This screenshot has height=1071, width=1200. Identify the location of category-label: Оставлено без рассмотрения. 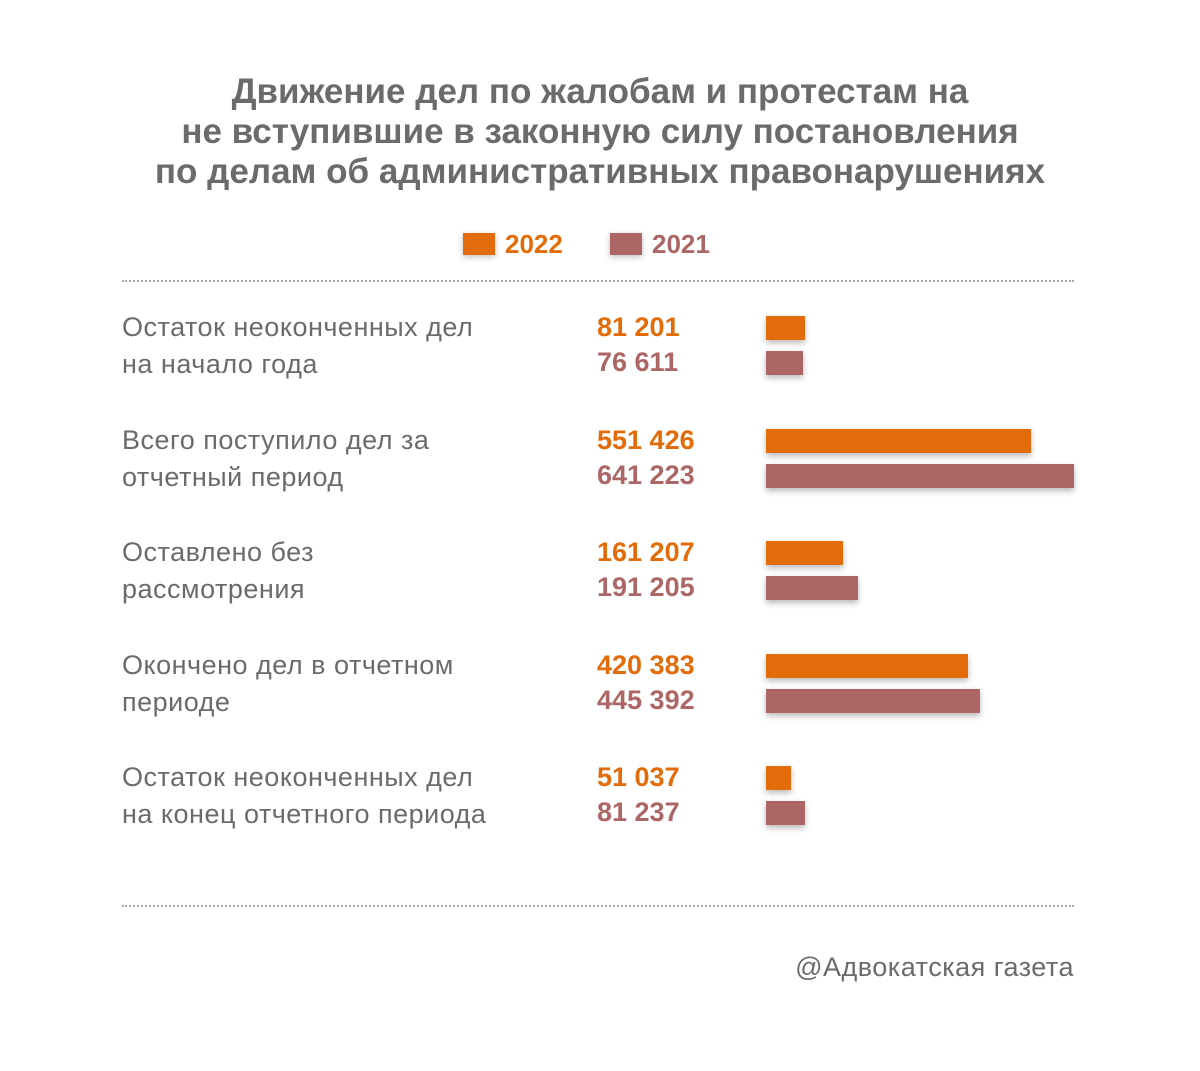
(342, 571).